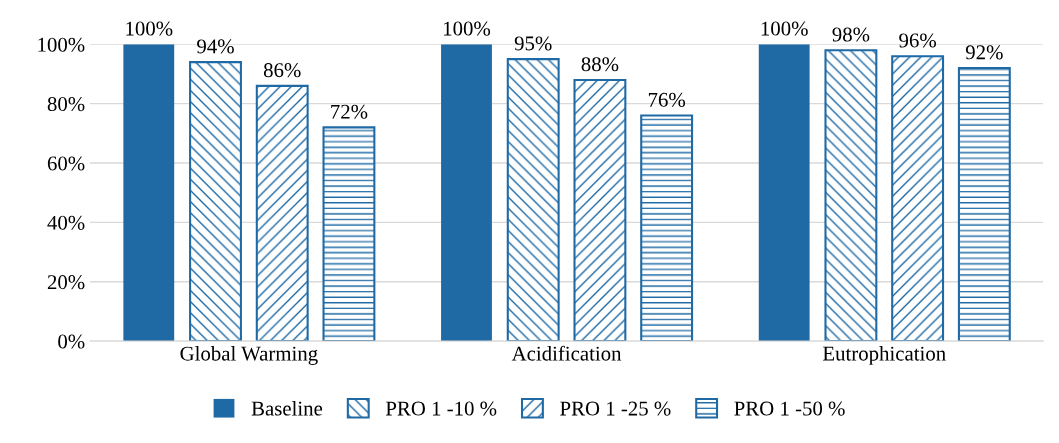 Image resolution: width=1059 pixels, height=443 pixels. What do you see at coordinates (566, 353) in the screenshot?
I see `x-tick-label: Acidification` at bounding box center [566, 353].